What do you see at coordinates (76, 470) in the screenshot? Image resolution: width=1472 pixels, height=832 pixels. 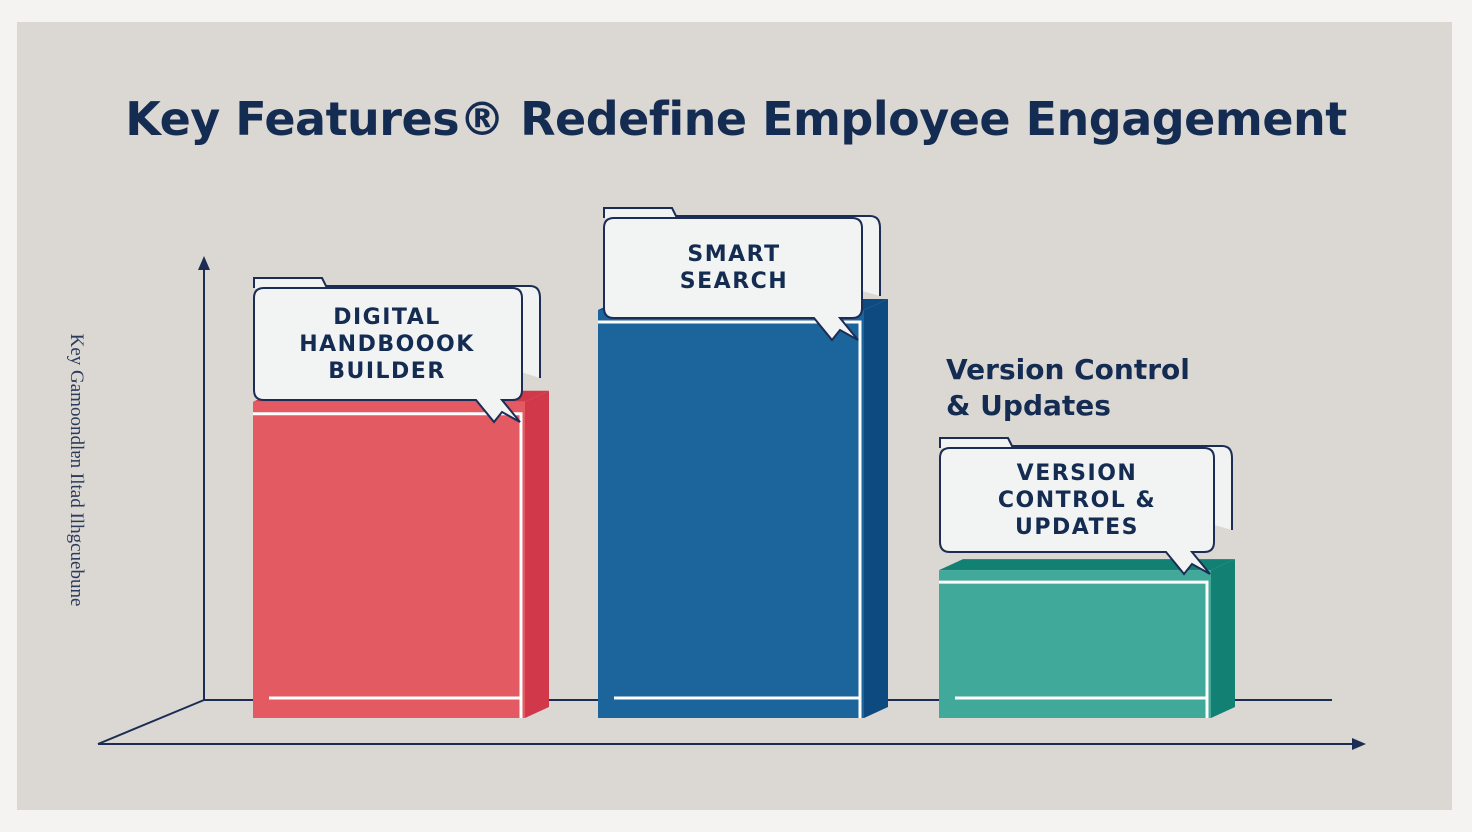 I see `y-axis-label: Key Gamoondlɐn Iltad Ilhgcuebune` at bounding box center [76, 470].